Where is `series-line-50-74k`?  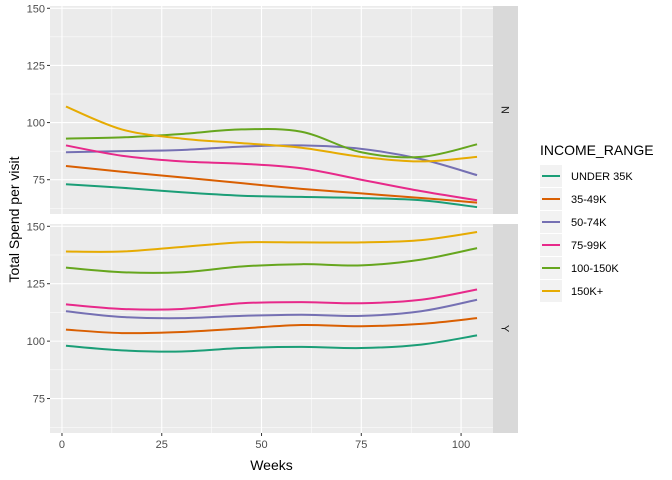 series-line-50-74k is located at coordinates (271, 309).